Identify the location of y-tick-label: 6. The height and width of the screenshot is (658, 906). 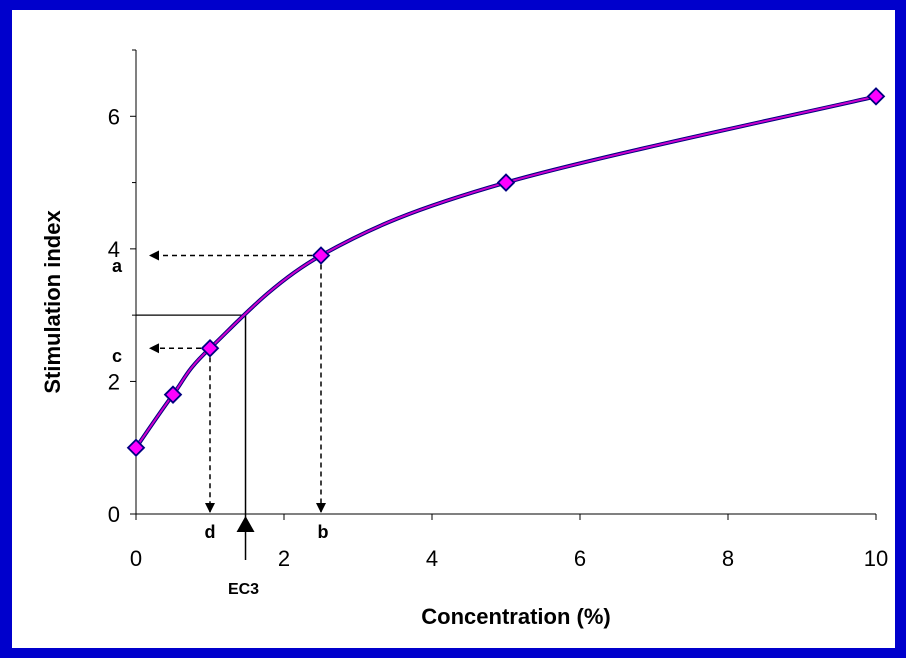
(114, 116).